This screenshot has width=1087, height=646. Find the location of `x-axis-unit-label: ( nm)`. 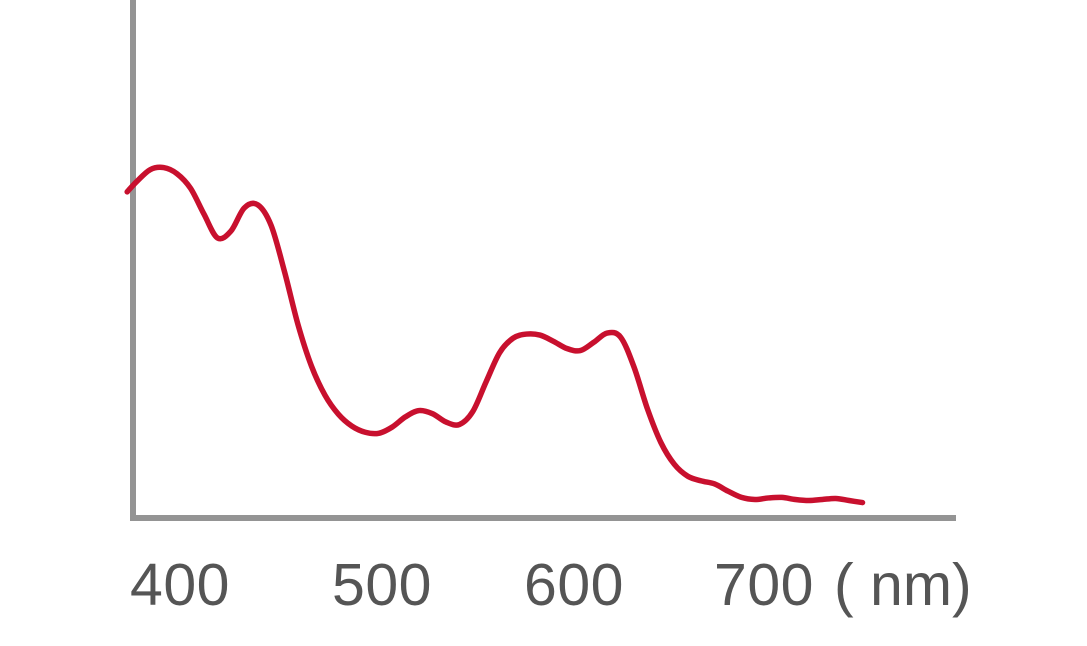

x-axis-unit-label: ( nm) is located at coordinates (903, 585).